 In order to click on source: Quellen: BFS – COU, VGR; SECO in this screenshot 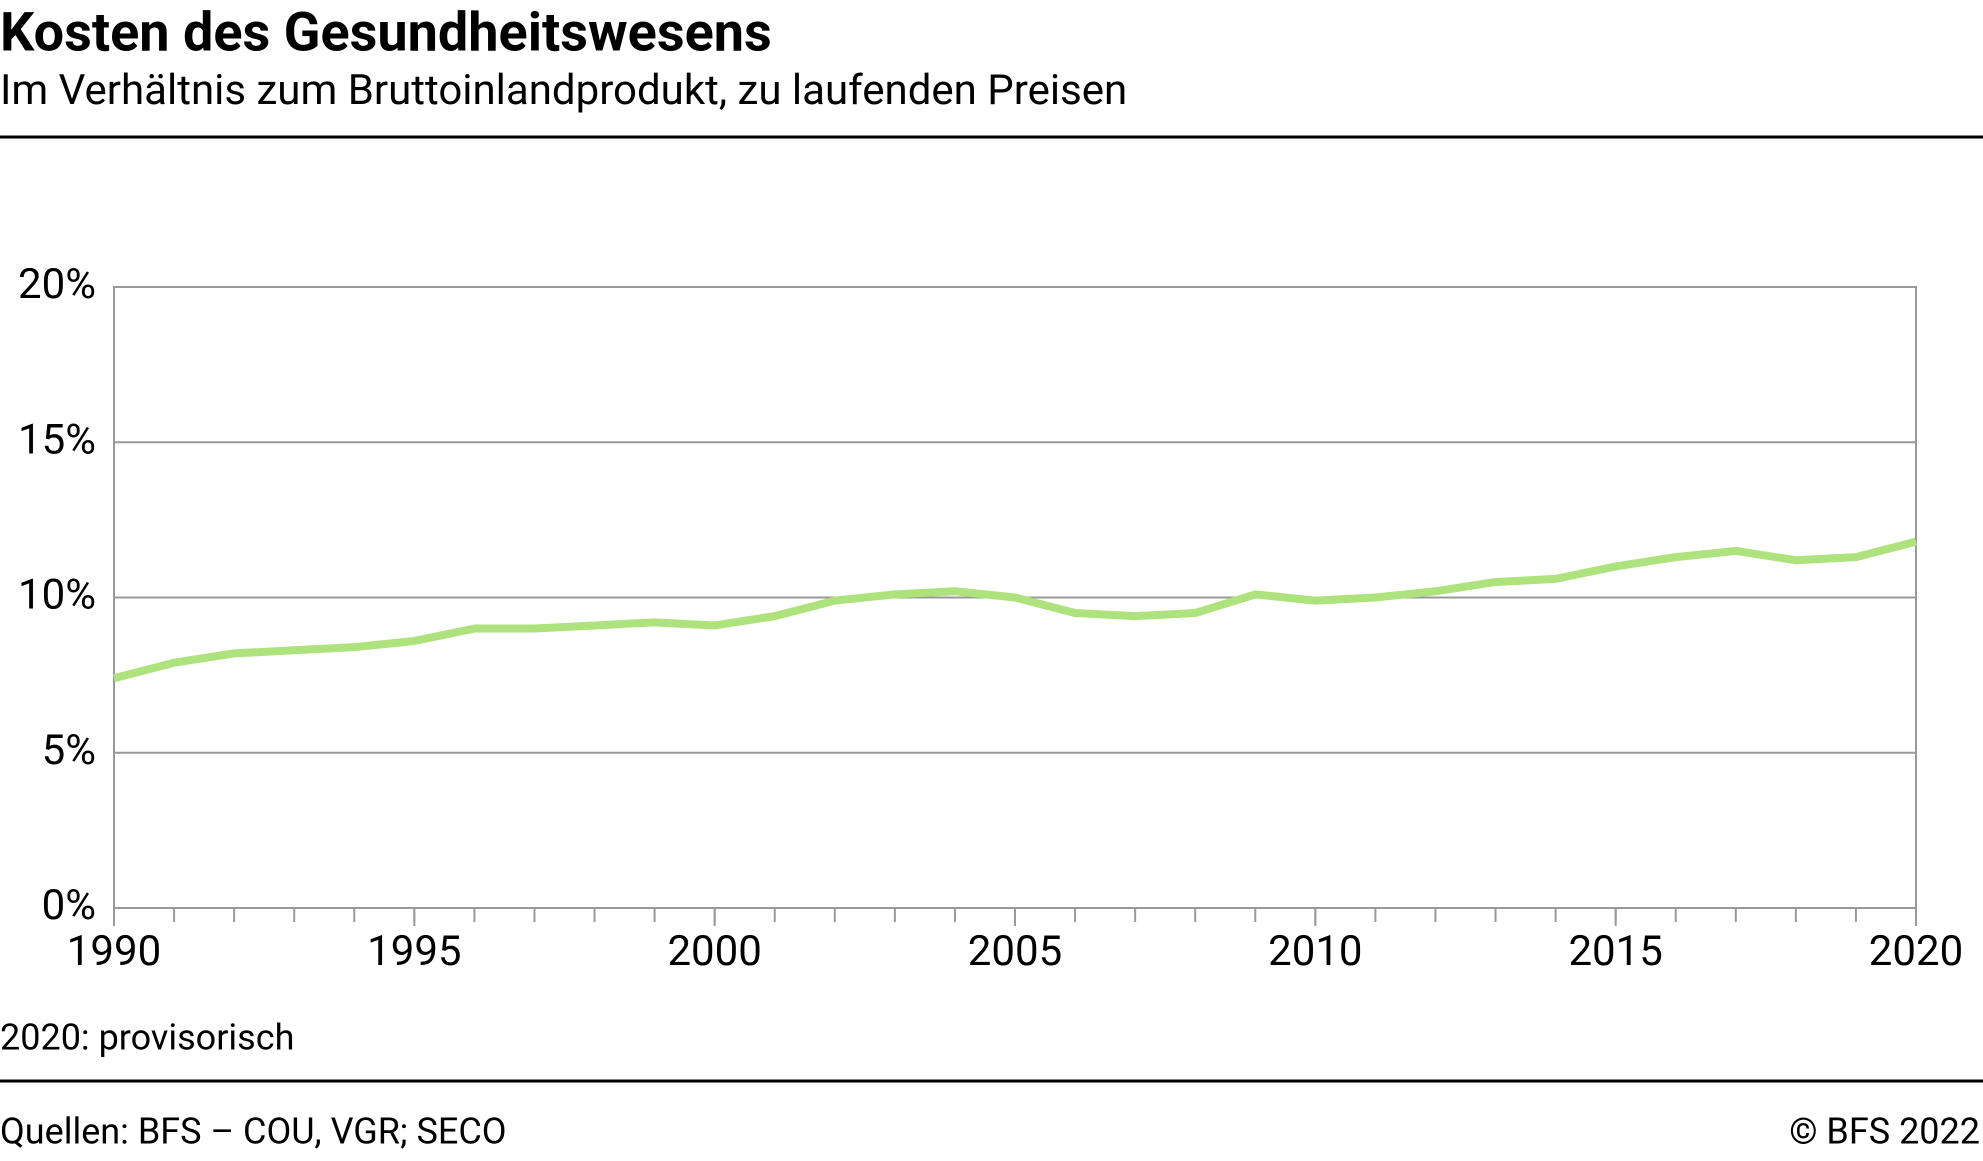, I will do `click(253, 1132)`.